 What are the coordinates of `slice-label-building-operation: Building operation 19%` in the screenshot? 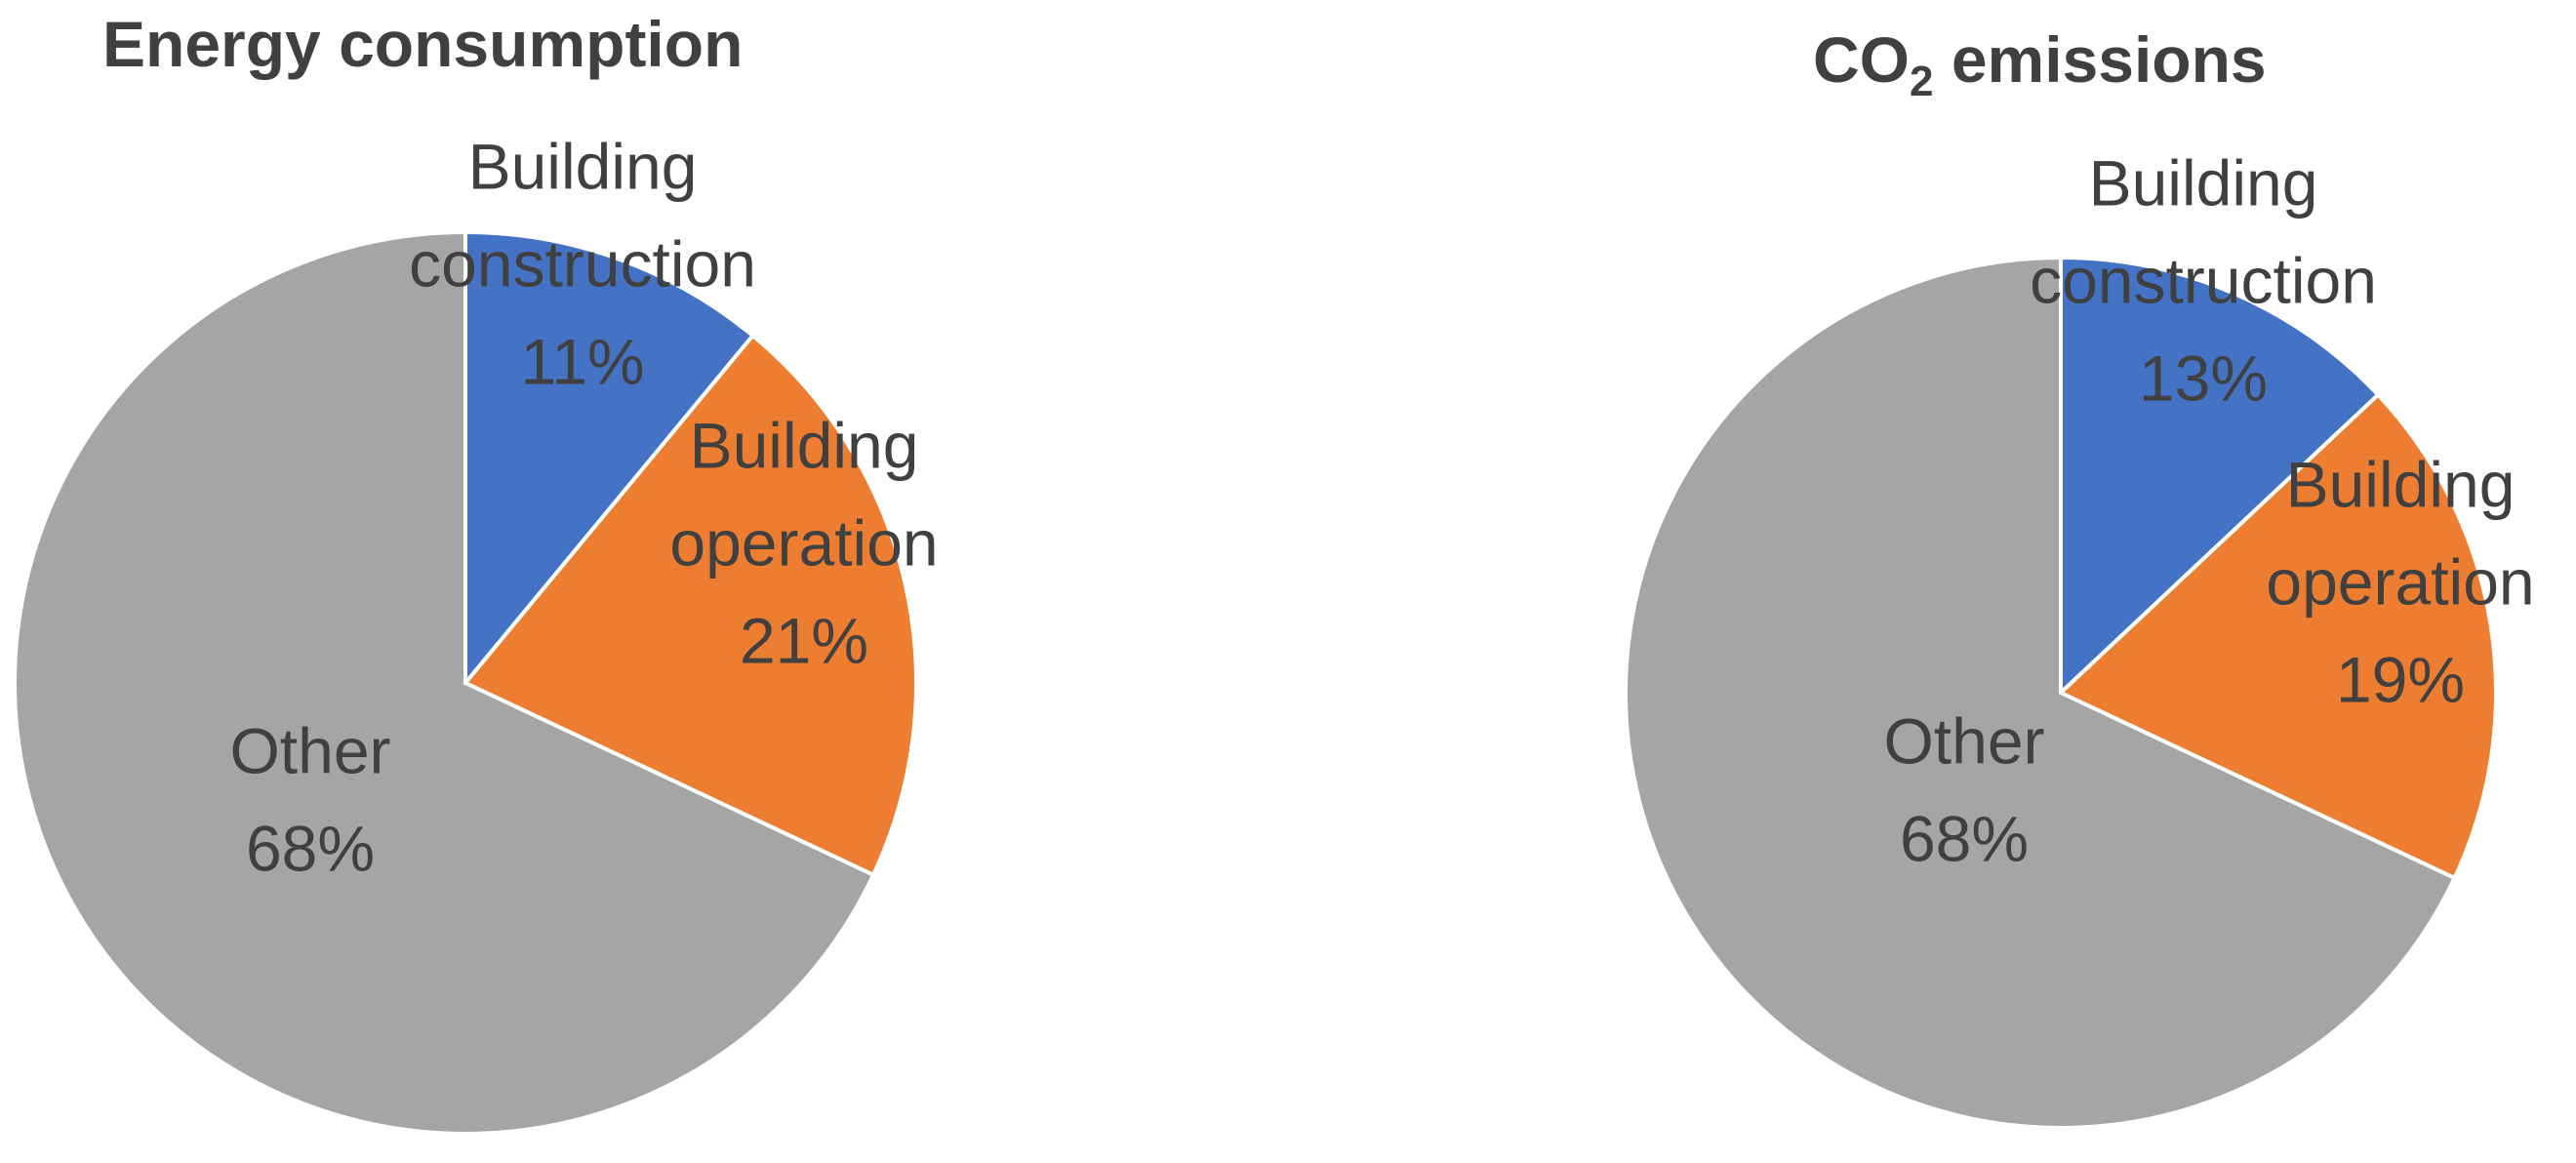 It's located at (2400, 581).